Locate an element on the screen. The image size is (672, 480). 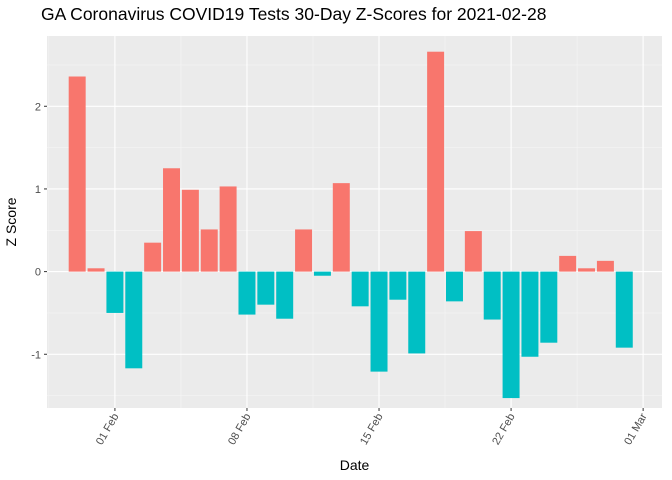
x-axis-title: Date is located at coordinates (355, 465).